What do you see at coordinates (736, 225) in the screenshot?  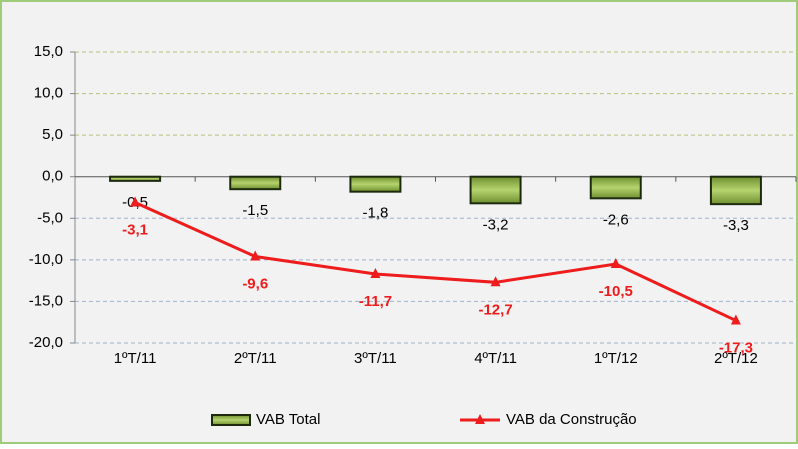 I see `bar-value-label: -3,3` at bounding box center [736, 225].